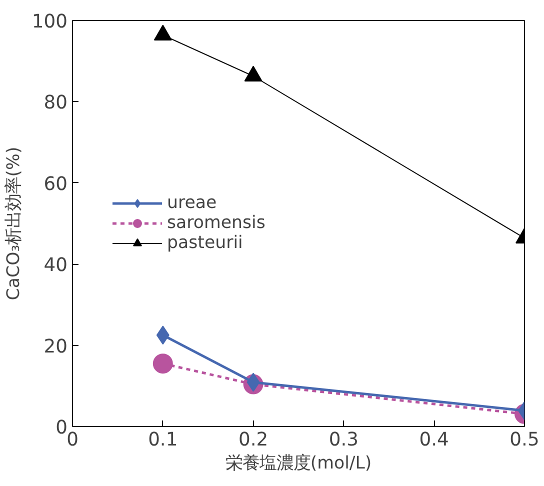  What do you see at coordinates (56, 265) in the screenshot?
I see `y-tick-label: 40` at bounding box center [56, 265].